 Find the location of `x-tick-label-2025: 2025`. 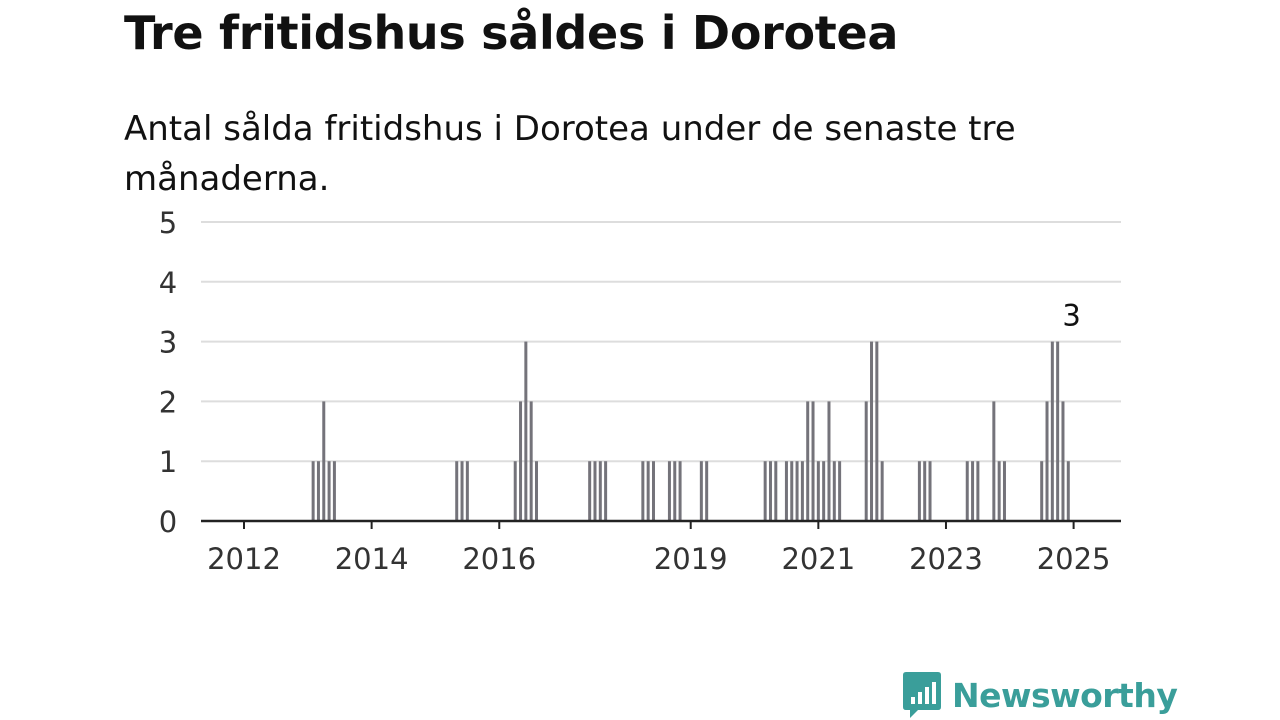

x-tick-label-2025: 2025 is located at coordinates (1074, 559).